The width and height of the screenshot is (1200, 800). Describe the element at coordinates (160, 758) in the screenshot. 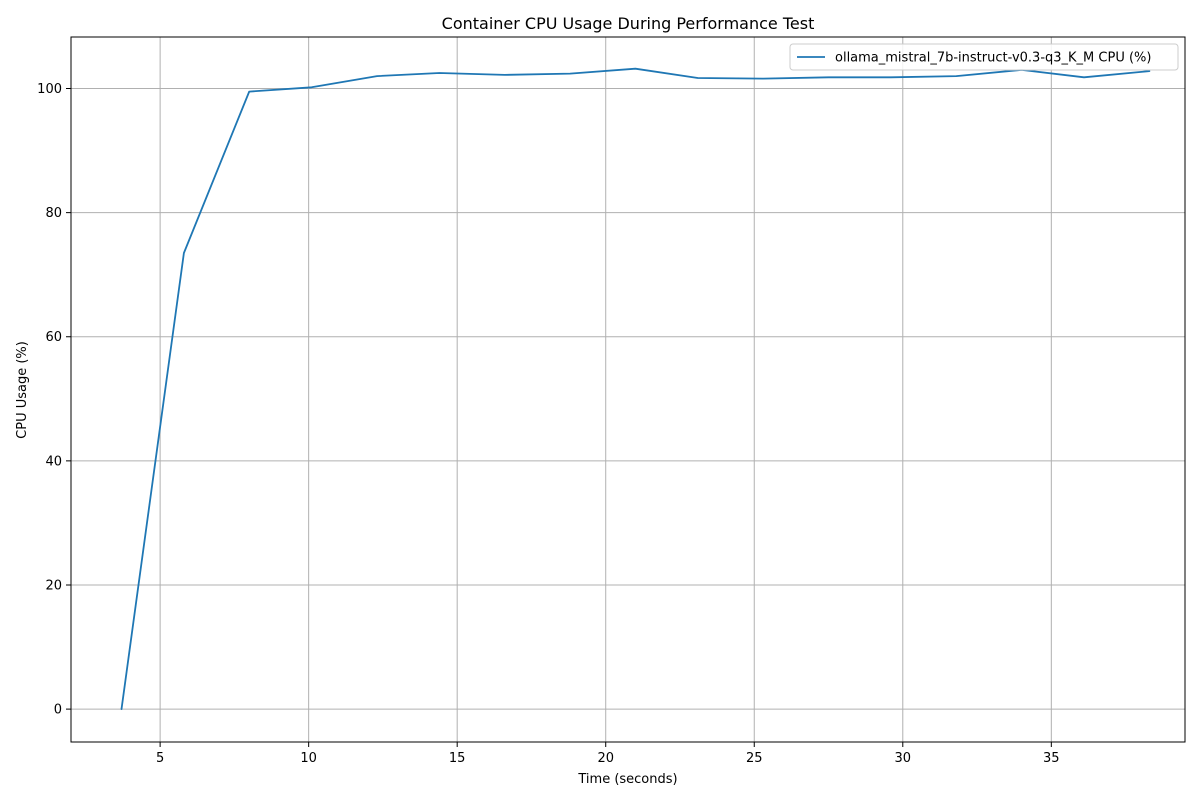

I see `x-tick-label: 5` at that location.